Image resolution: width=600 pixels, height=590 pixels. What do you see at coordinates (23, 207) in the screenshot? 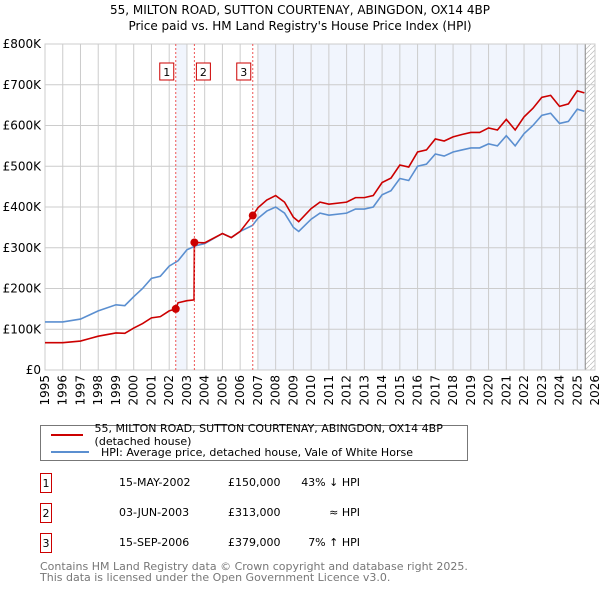
I see `y-tick-label: £400K` at bounding box center [23, 207].